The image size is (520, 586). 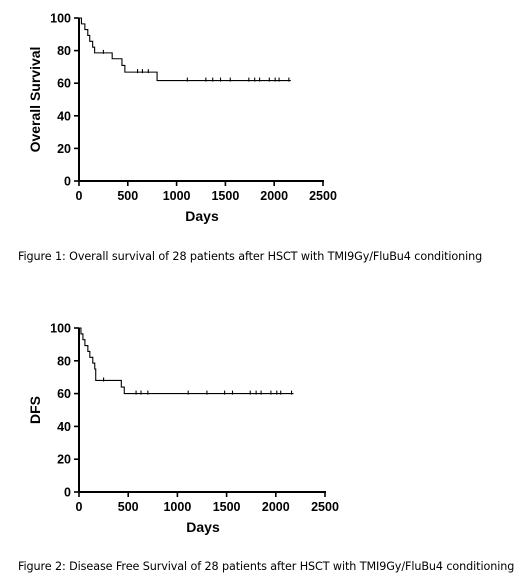 What do you see at coordinates (35, 410) in the screenshot?
I see `y-axis-label: DFS` at bounding box center [35, 410].